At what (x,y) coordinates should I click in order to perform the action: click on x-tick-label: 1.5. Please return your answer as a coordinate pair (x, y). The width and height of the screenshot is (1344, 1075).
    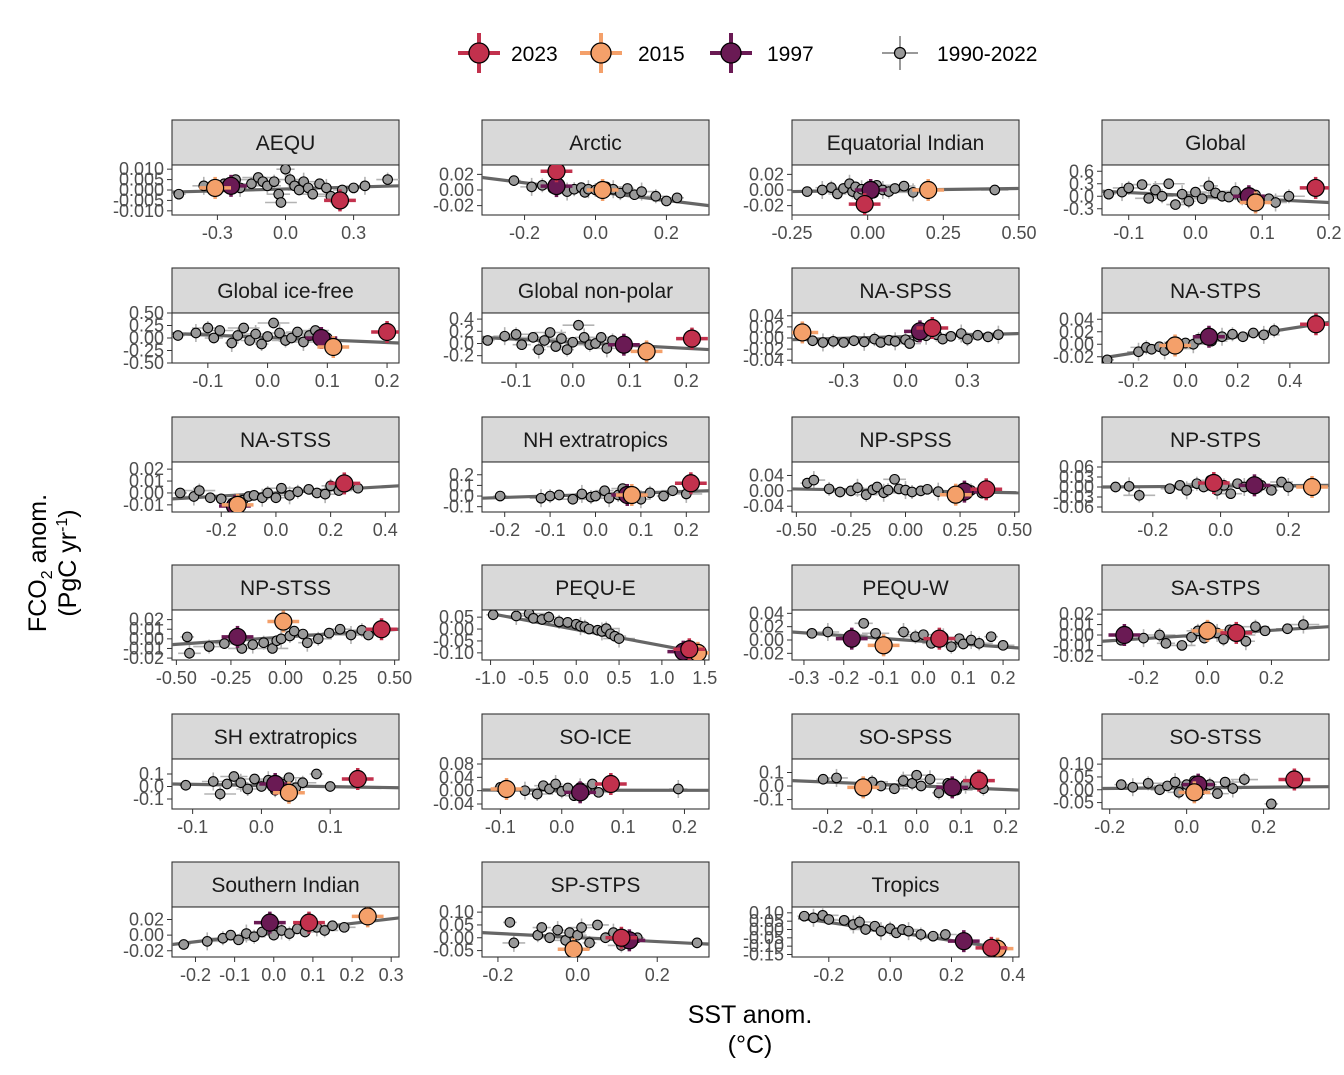
    Looking at the image, I should click on (704, 678).